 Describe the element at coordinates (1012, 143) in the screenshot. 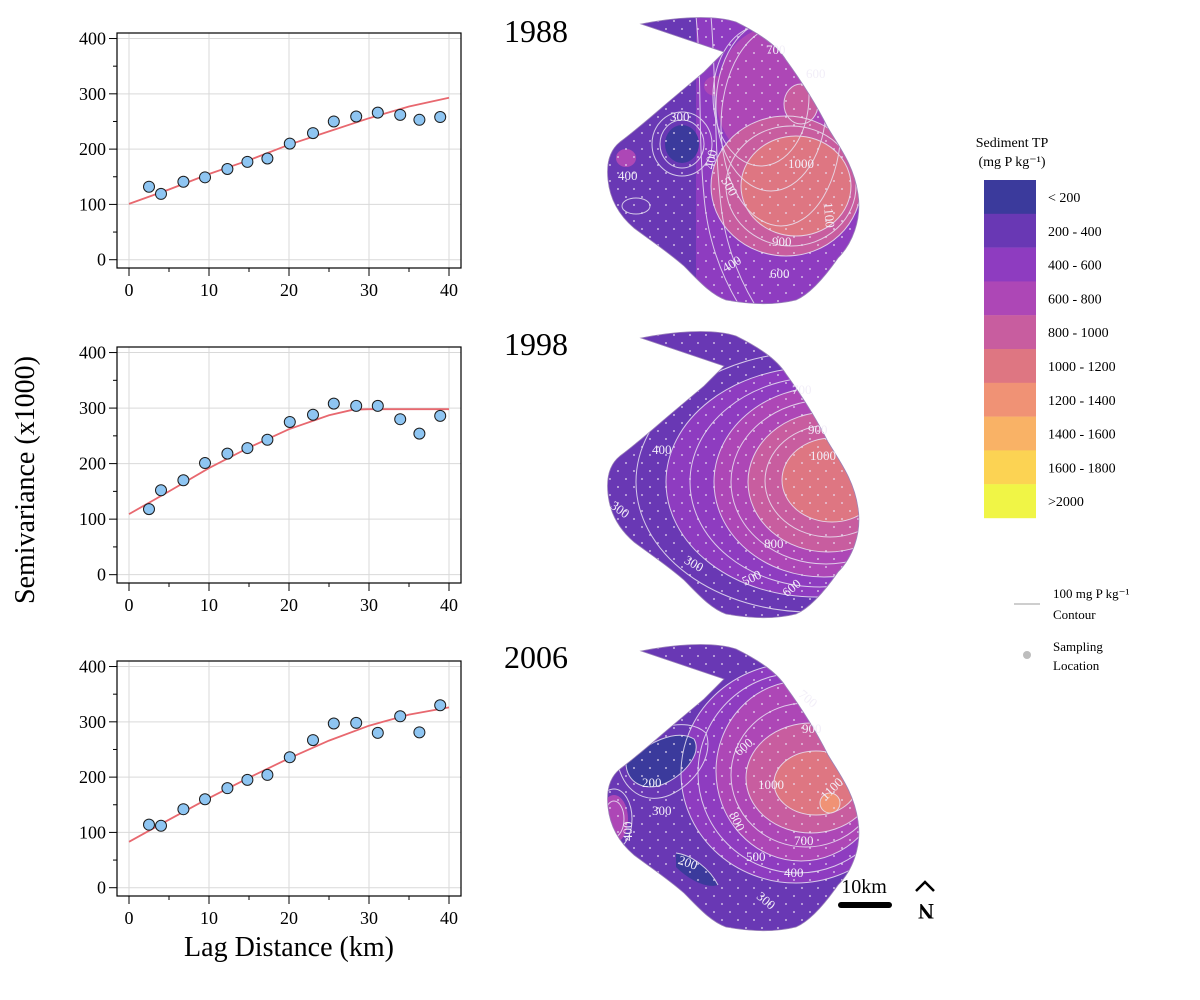

I see `legend-title: Sediment TP` at that location.